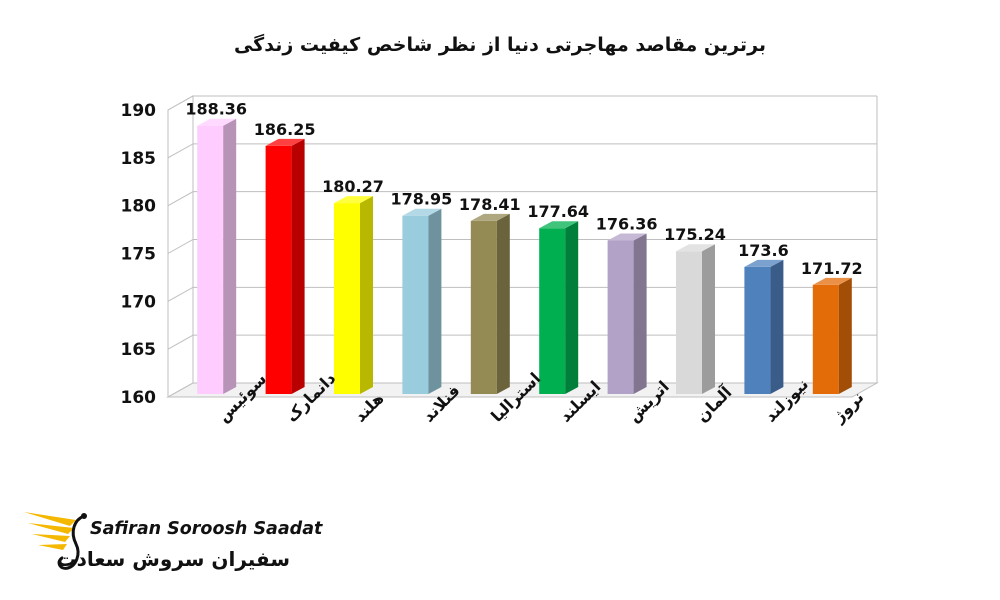 This screenshot has height=600, width=1000. What do you see at coordinates (173, 559) in the screenshot?
I see `logo-text-fa: سفیران سروش سعادت` at bounding box center [173, 559].